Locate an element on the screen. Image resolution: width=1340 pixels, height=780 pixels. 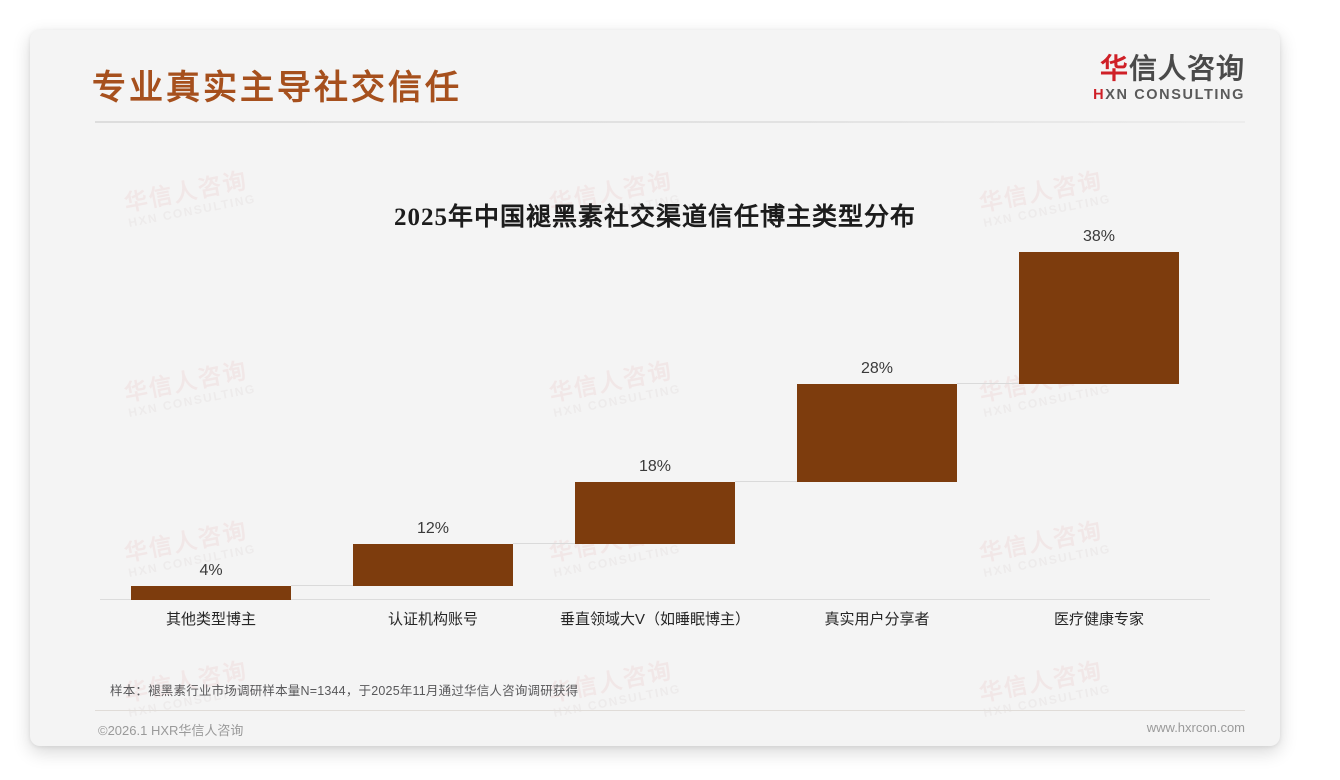
x-axis-labels: 其他类型博主 认证机构账号 垂直领域大V（如睡眠博主） 真实用户分享者 医疗健康专家 is located at coordinates (655, 620).